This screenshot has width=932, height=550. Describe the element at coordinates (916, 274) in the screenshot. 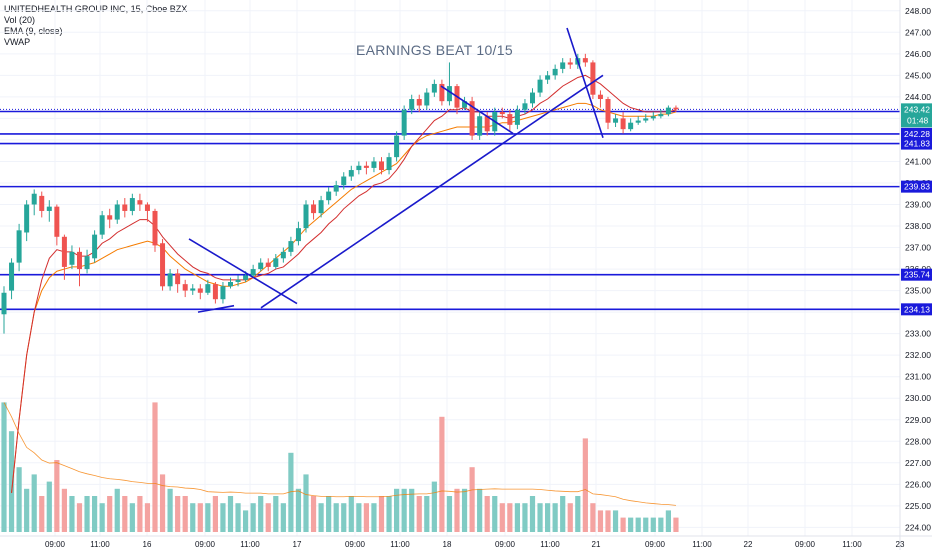

I see `level-label-bg` at that location.